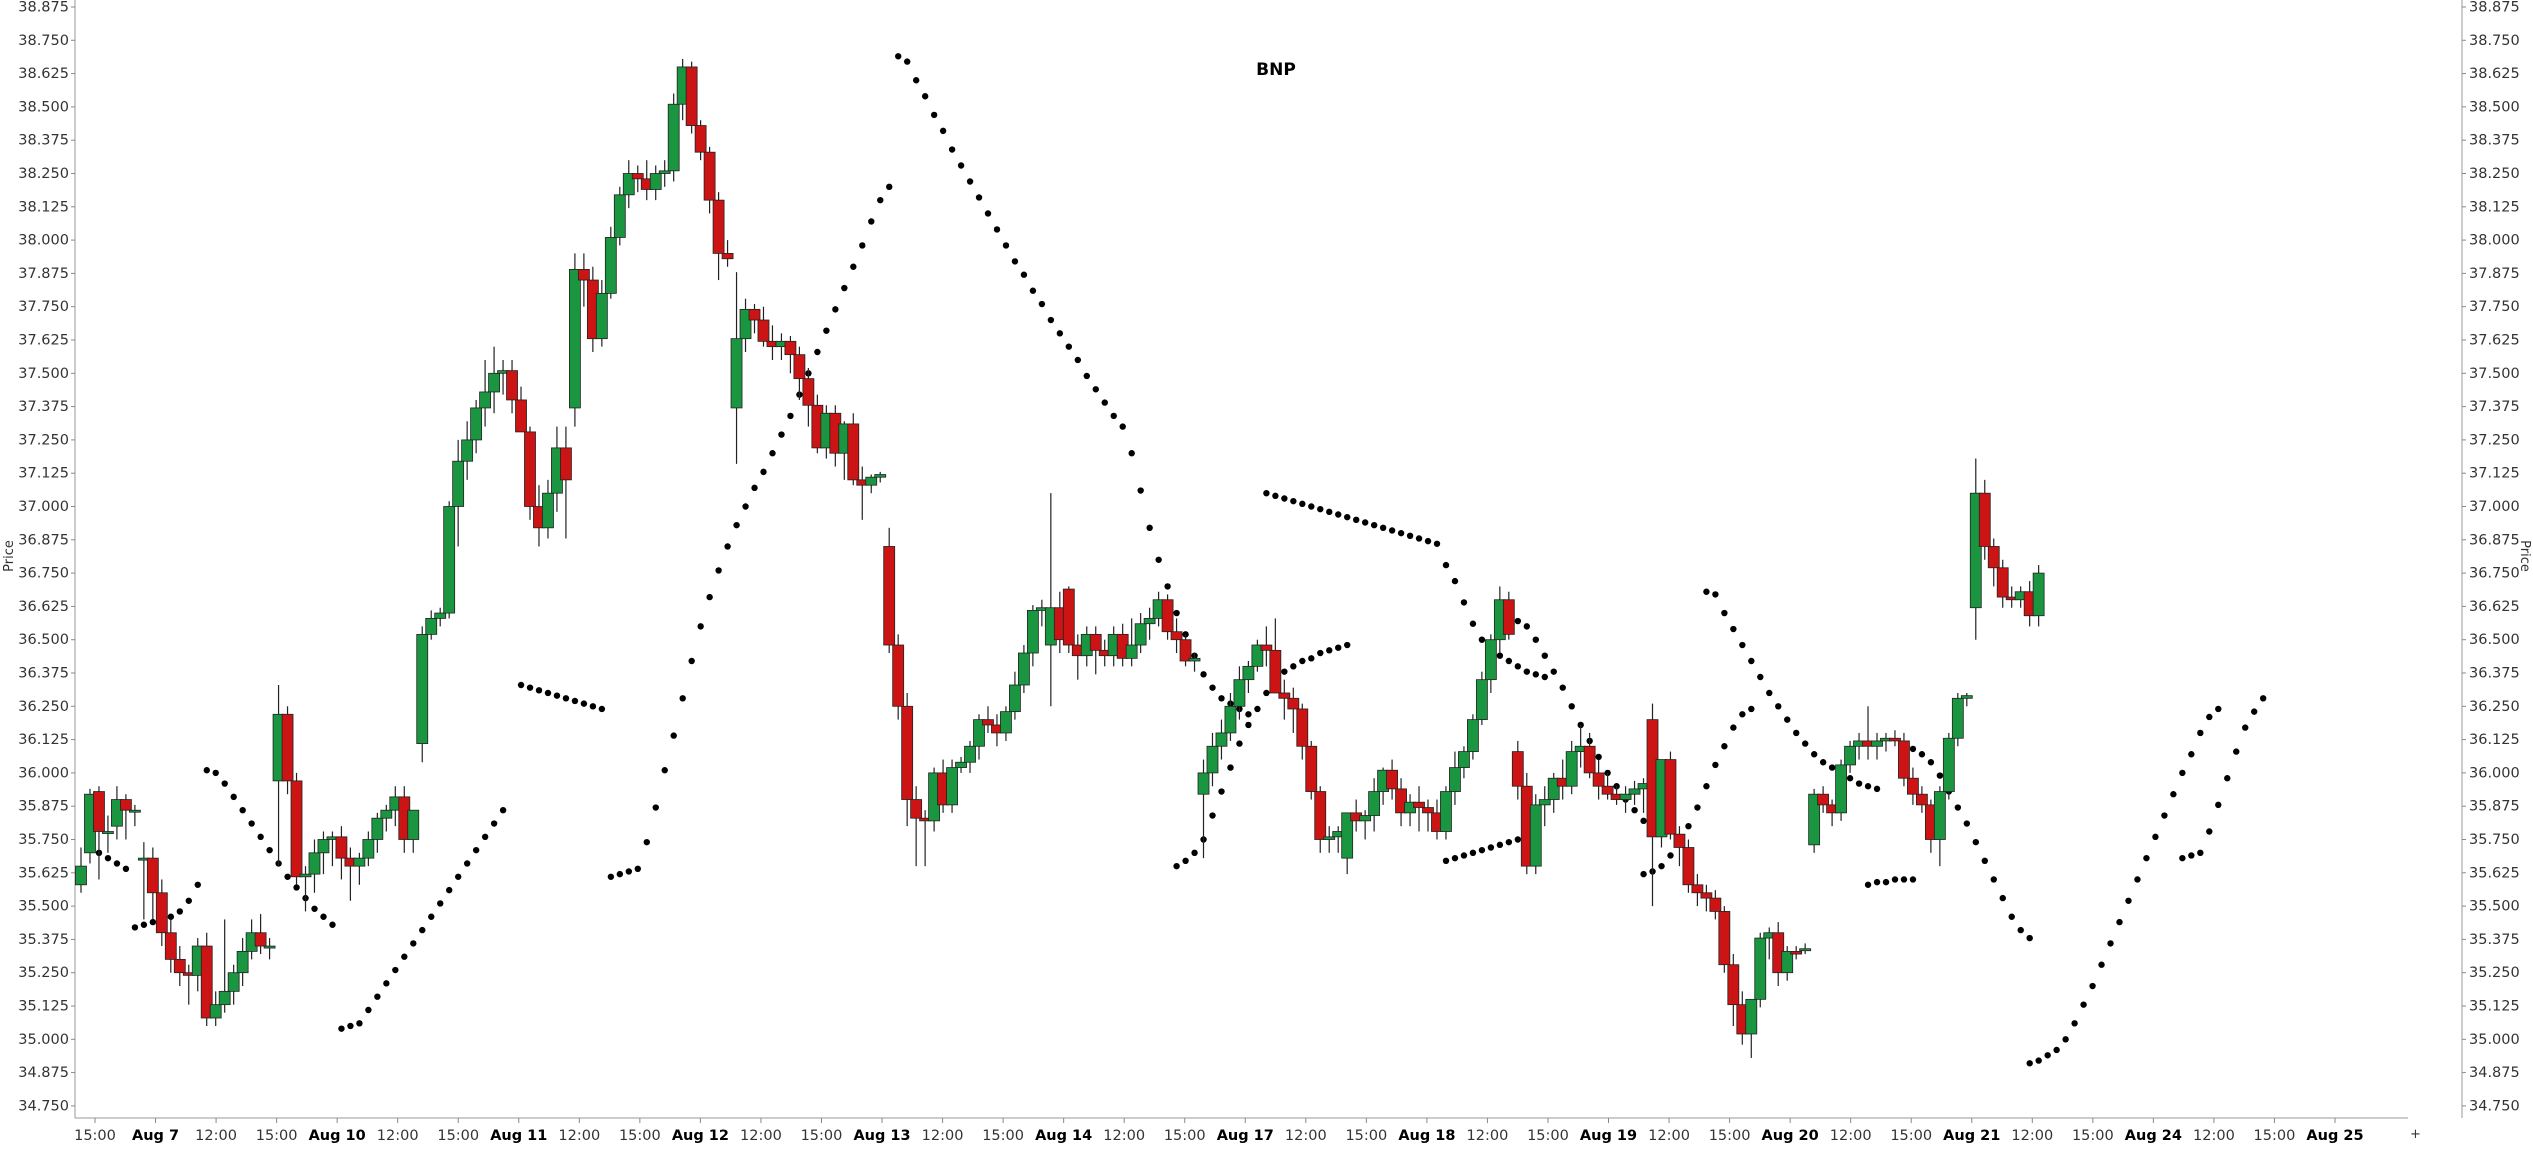 The height and width of the screenshot is (1151, 2533). Describe the element at coordinates (43, 607) in the screenshot. I see `y-tick-label-left: 36.625` at that location.